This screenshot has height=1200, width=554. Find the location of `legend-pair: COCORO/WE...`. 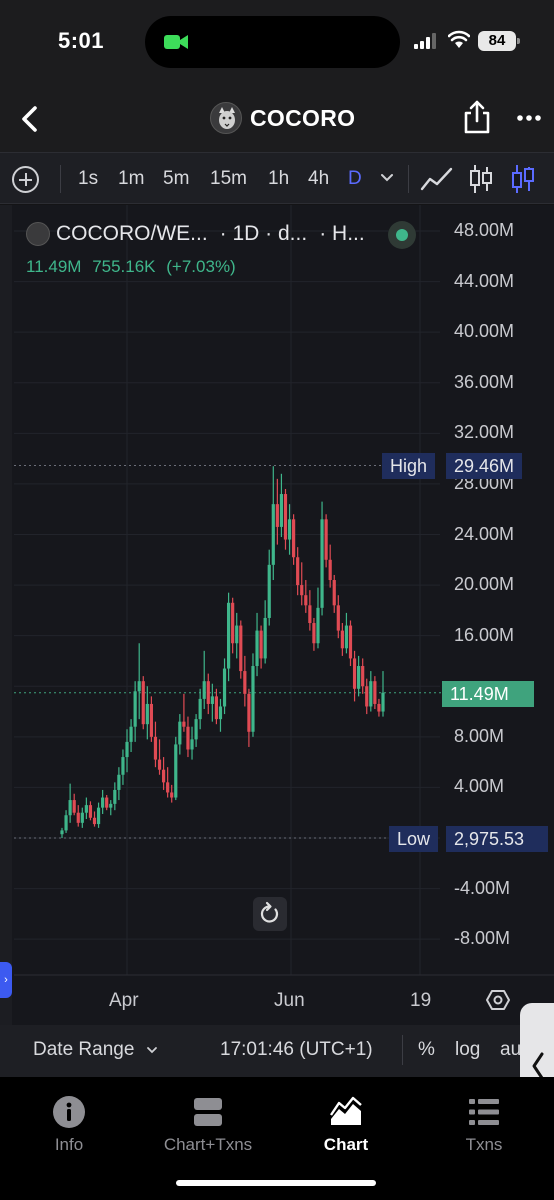

legend-pair: COCORO/WE... is located at coordinates (132, 233).